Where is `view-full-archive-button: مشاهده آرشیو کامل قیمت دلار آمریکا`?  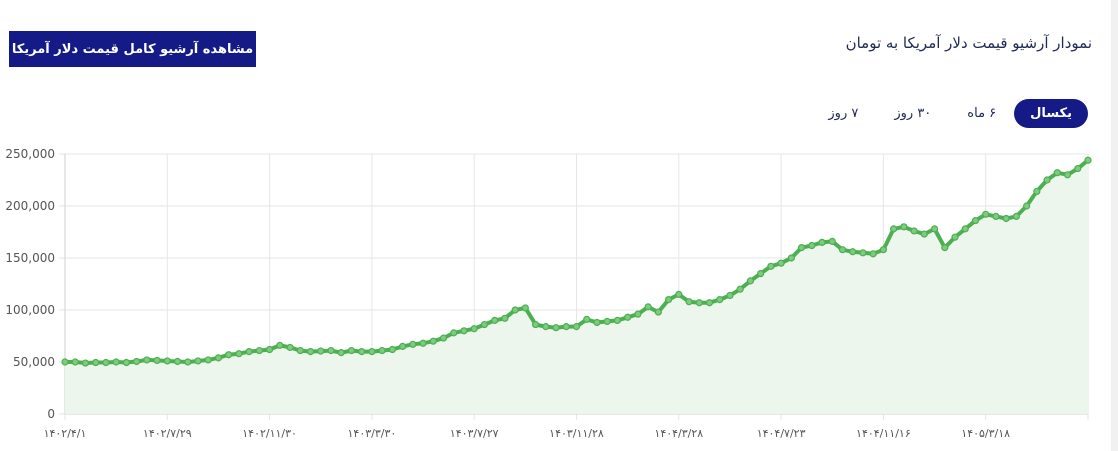
view-full-archive-button: مشاهده آرشیو کامل قیمت دلار آمریکا is located at coordinates (132, 49).